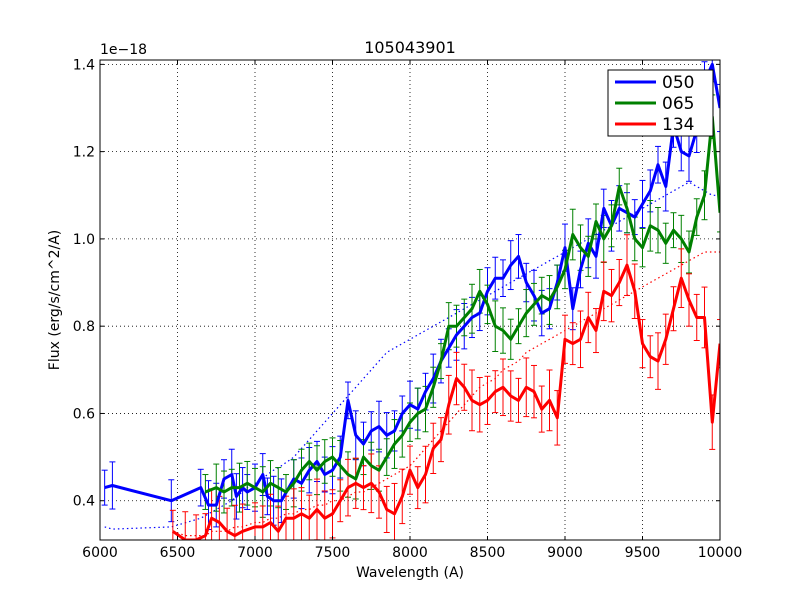  Describe the element at coordinates (333, 553) in the screenshot. I see `x-tick-label: 7500` at that location.